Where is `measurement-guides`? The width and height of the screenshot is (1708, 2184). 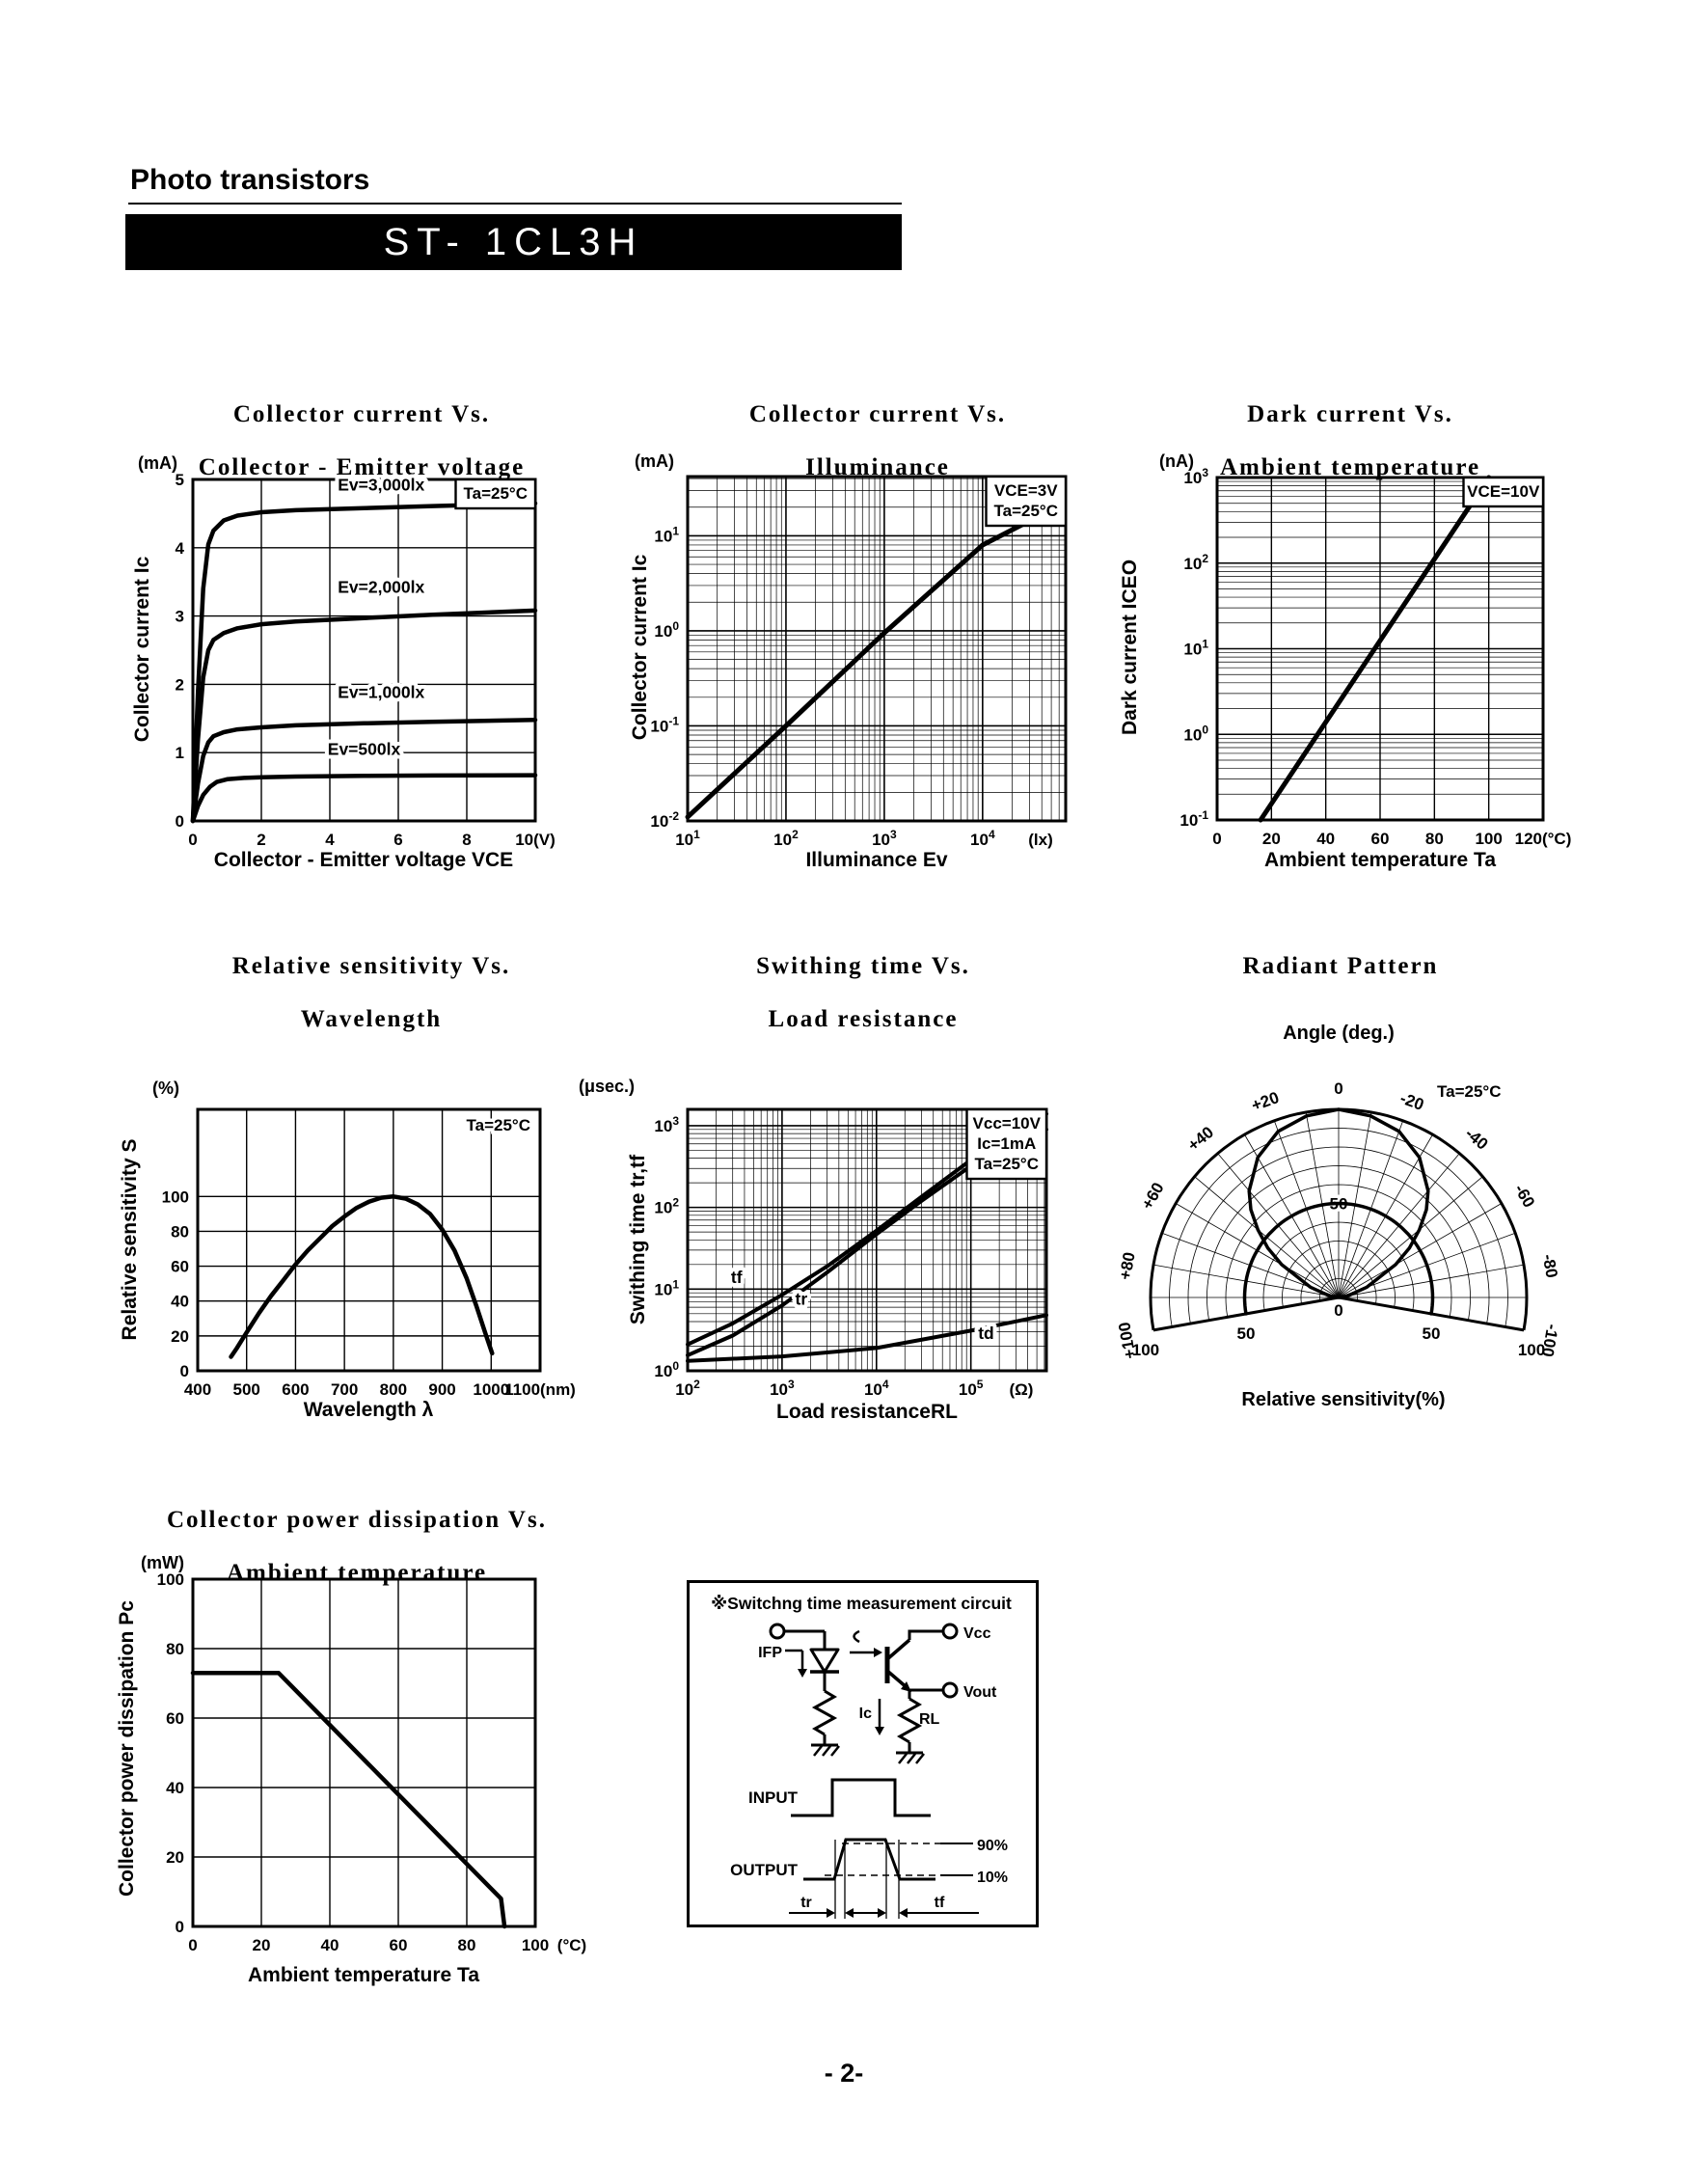
measurement-guides is located at coordinates (867, 1880).